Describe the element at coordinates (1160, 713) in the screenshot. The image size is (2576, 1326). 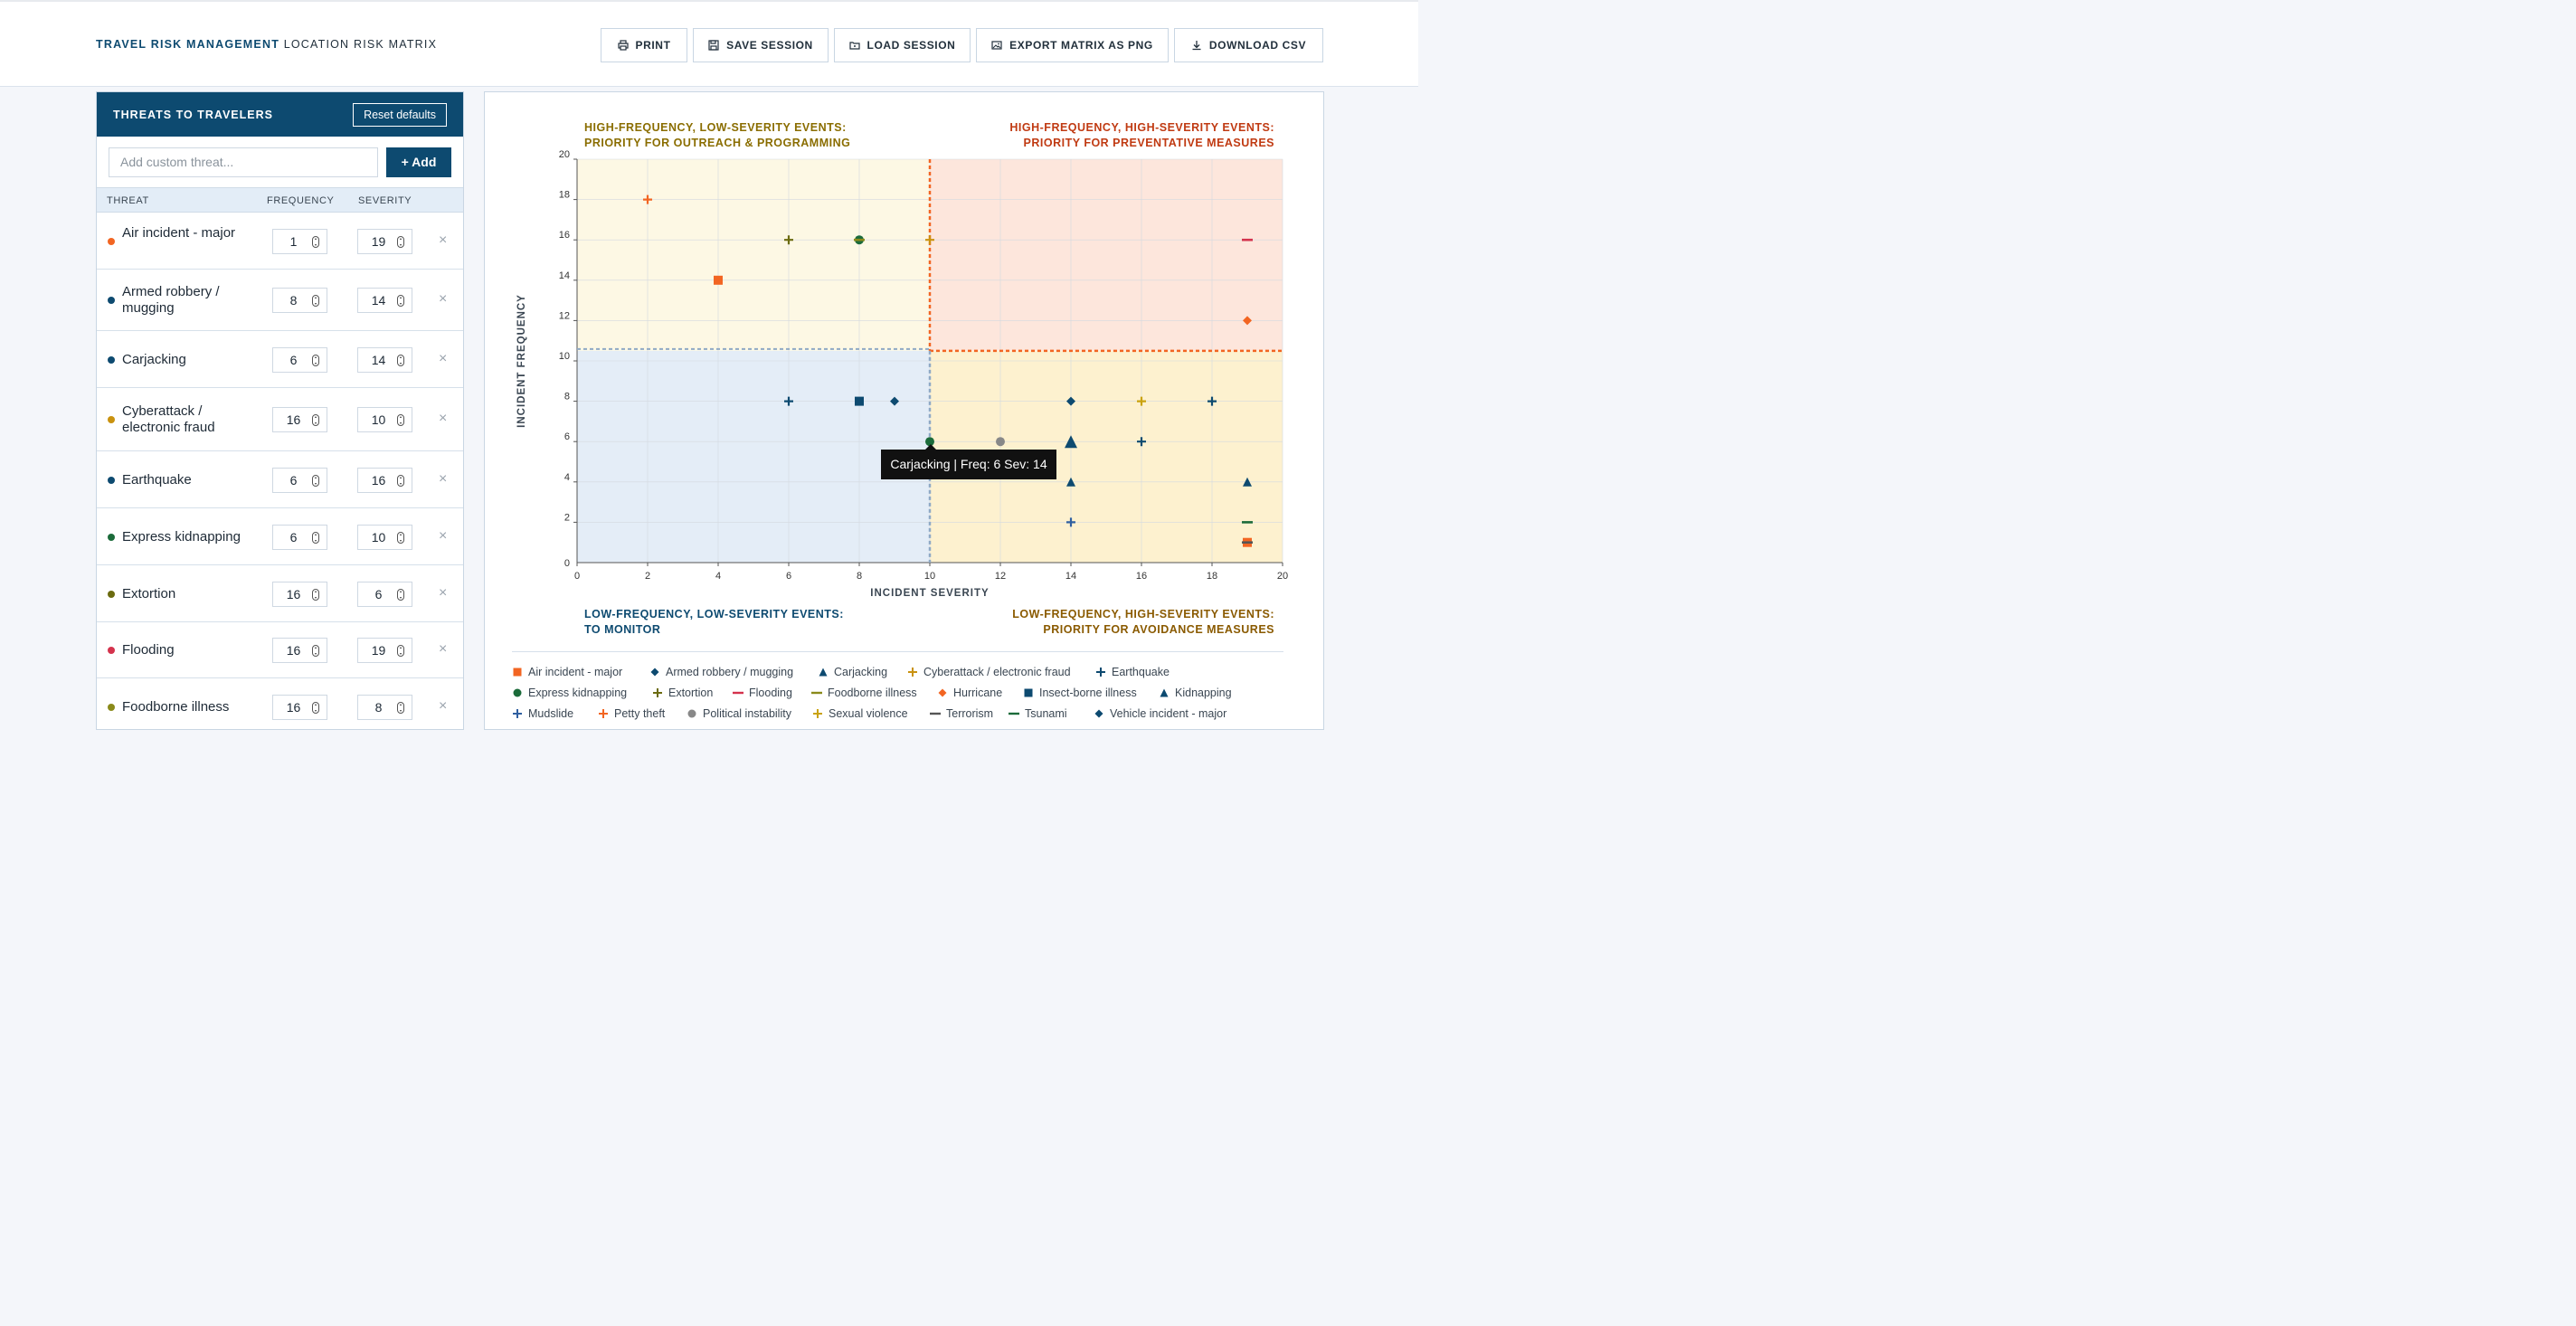
I see `legend-item: Vehicle incident - major` at that location.